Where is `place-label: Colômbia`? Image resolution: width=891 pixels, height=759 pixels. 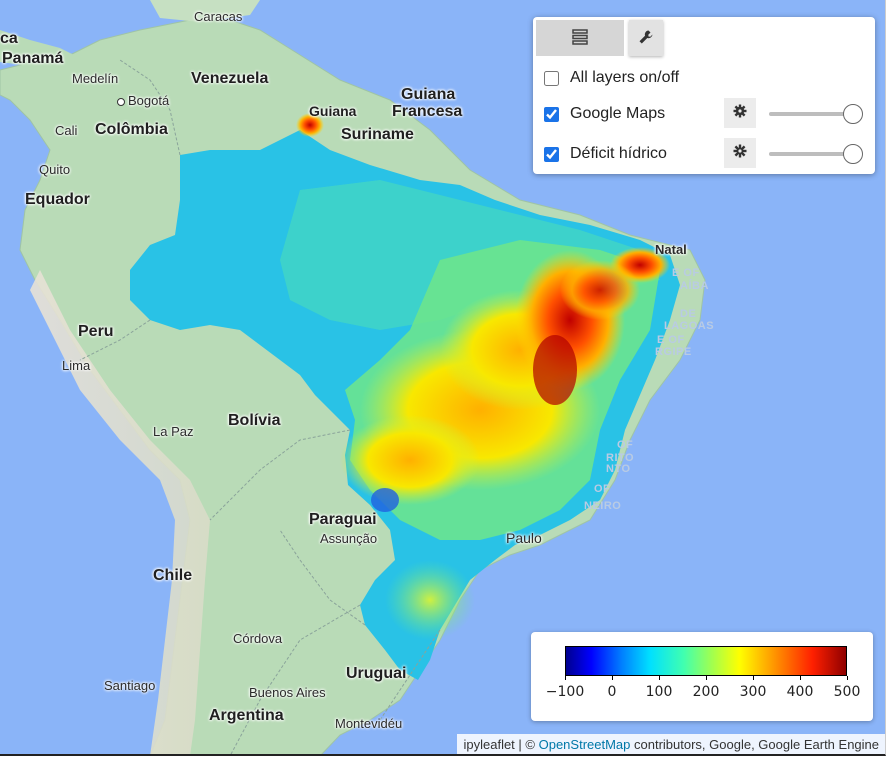 place-label: Colômbia is located at coordinates (131, 129).